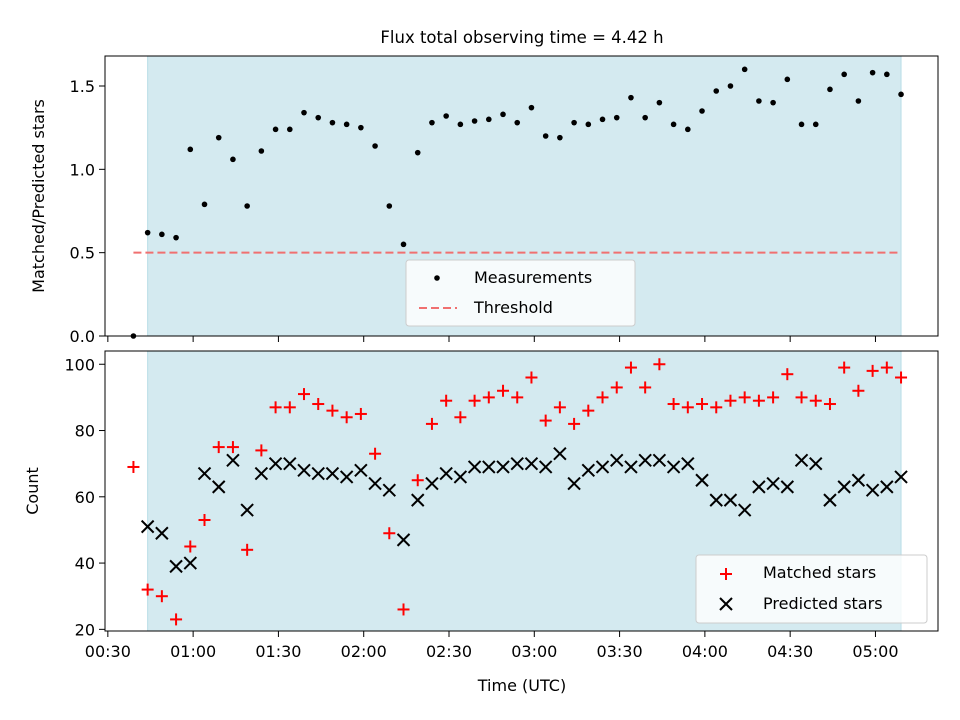  I want to click on top-legend: Measurements Threshold, so click(520, 293).